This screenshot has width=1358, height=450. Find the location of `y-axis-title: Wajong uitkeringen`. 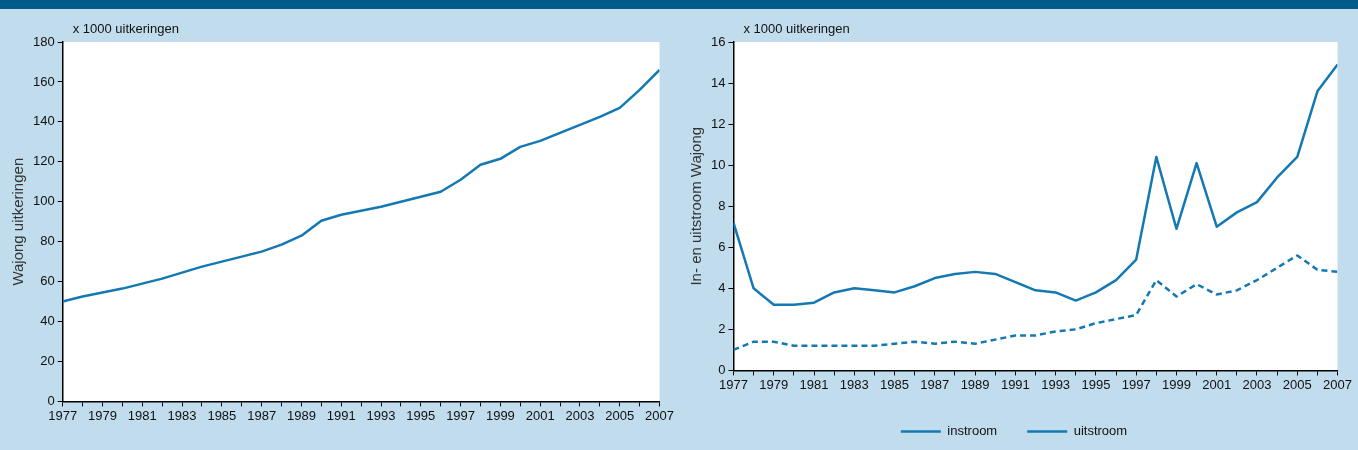

y-axis-title: Wajong uitkeringen is located at coordinates (18, 221).